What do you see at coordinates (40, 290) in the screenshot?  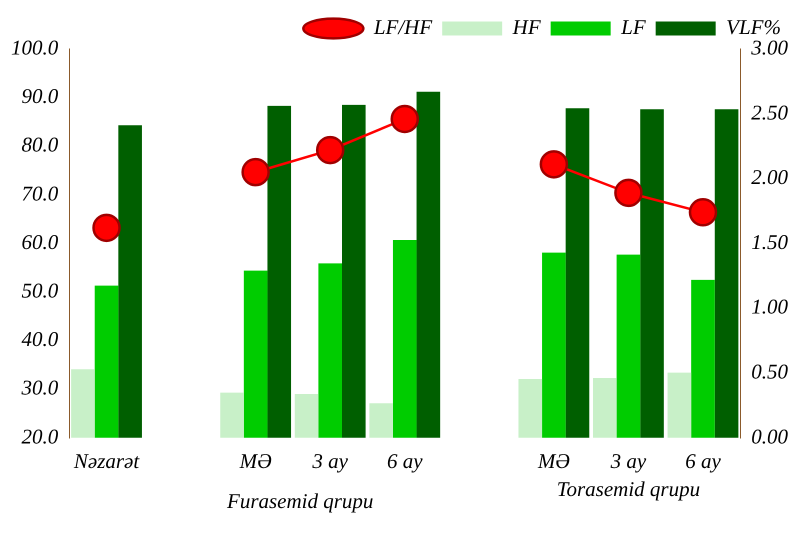 I see `y-tick-label: 50.0` at bounding box center [40, 290].